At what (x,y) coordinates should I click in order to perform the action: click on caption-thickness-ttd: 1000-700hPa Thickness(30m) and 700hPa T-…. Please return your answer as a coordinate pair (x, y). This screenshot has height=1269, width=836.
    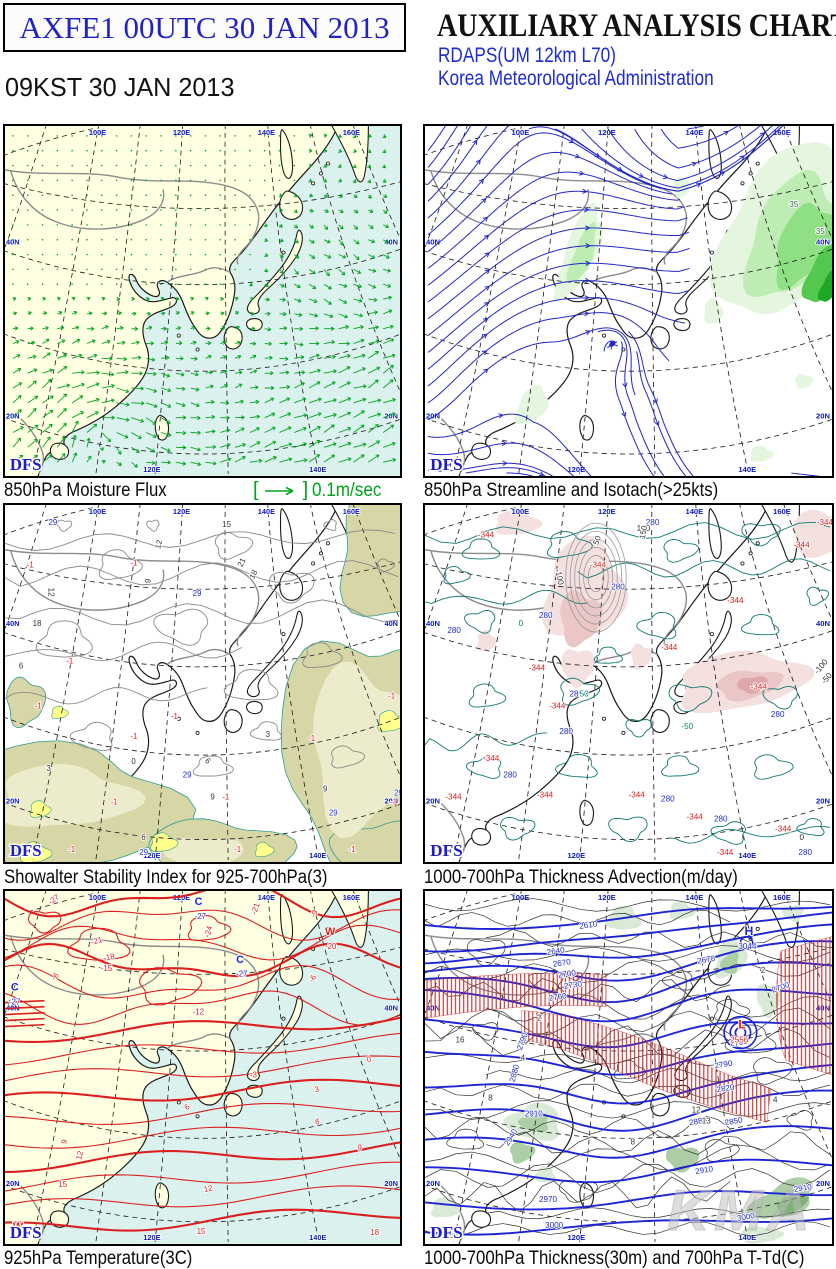
    Looking at the image, I should click on (614, 1258).